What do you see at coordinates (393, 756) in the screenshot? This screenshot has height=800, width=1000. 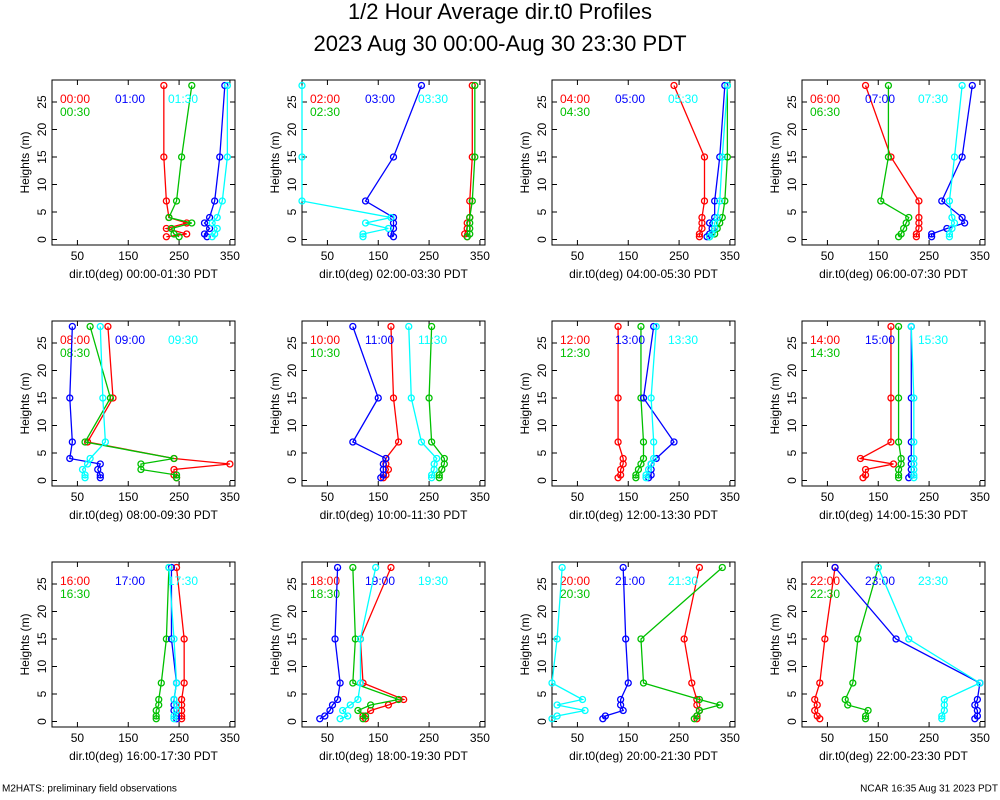 I see `x-axis-label: dir.t0(deg) 18:00-19:30 PDT` at bounding box center [393, 756].